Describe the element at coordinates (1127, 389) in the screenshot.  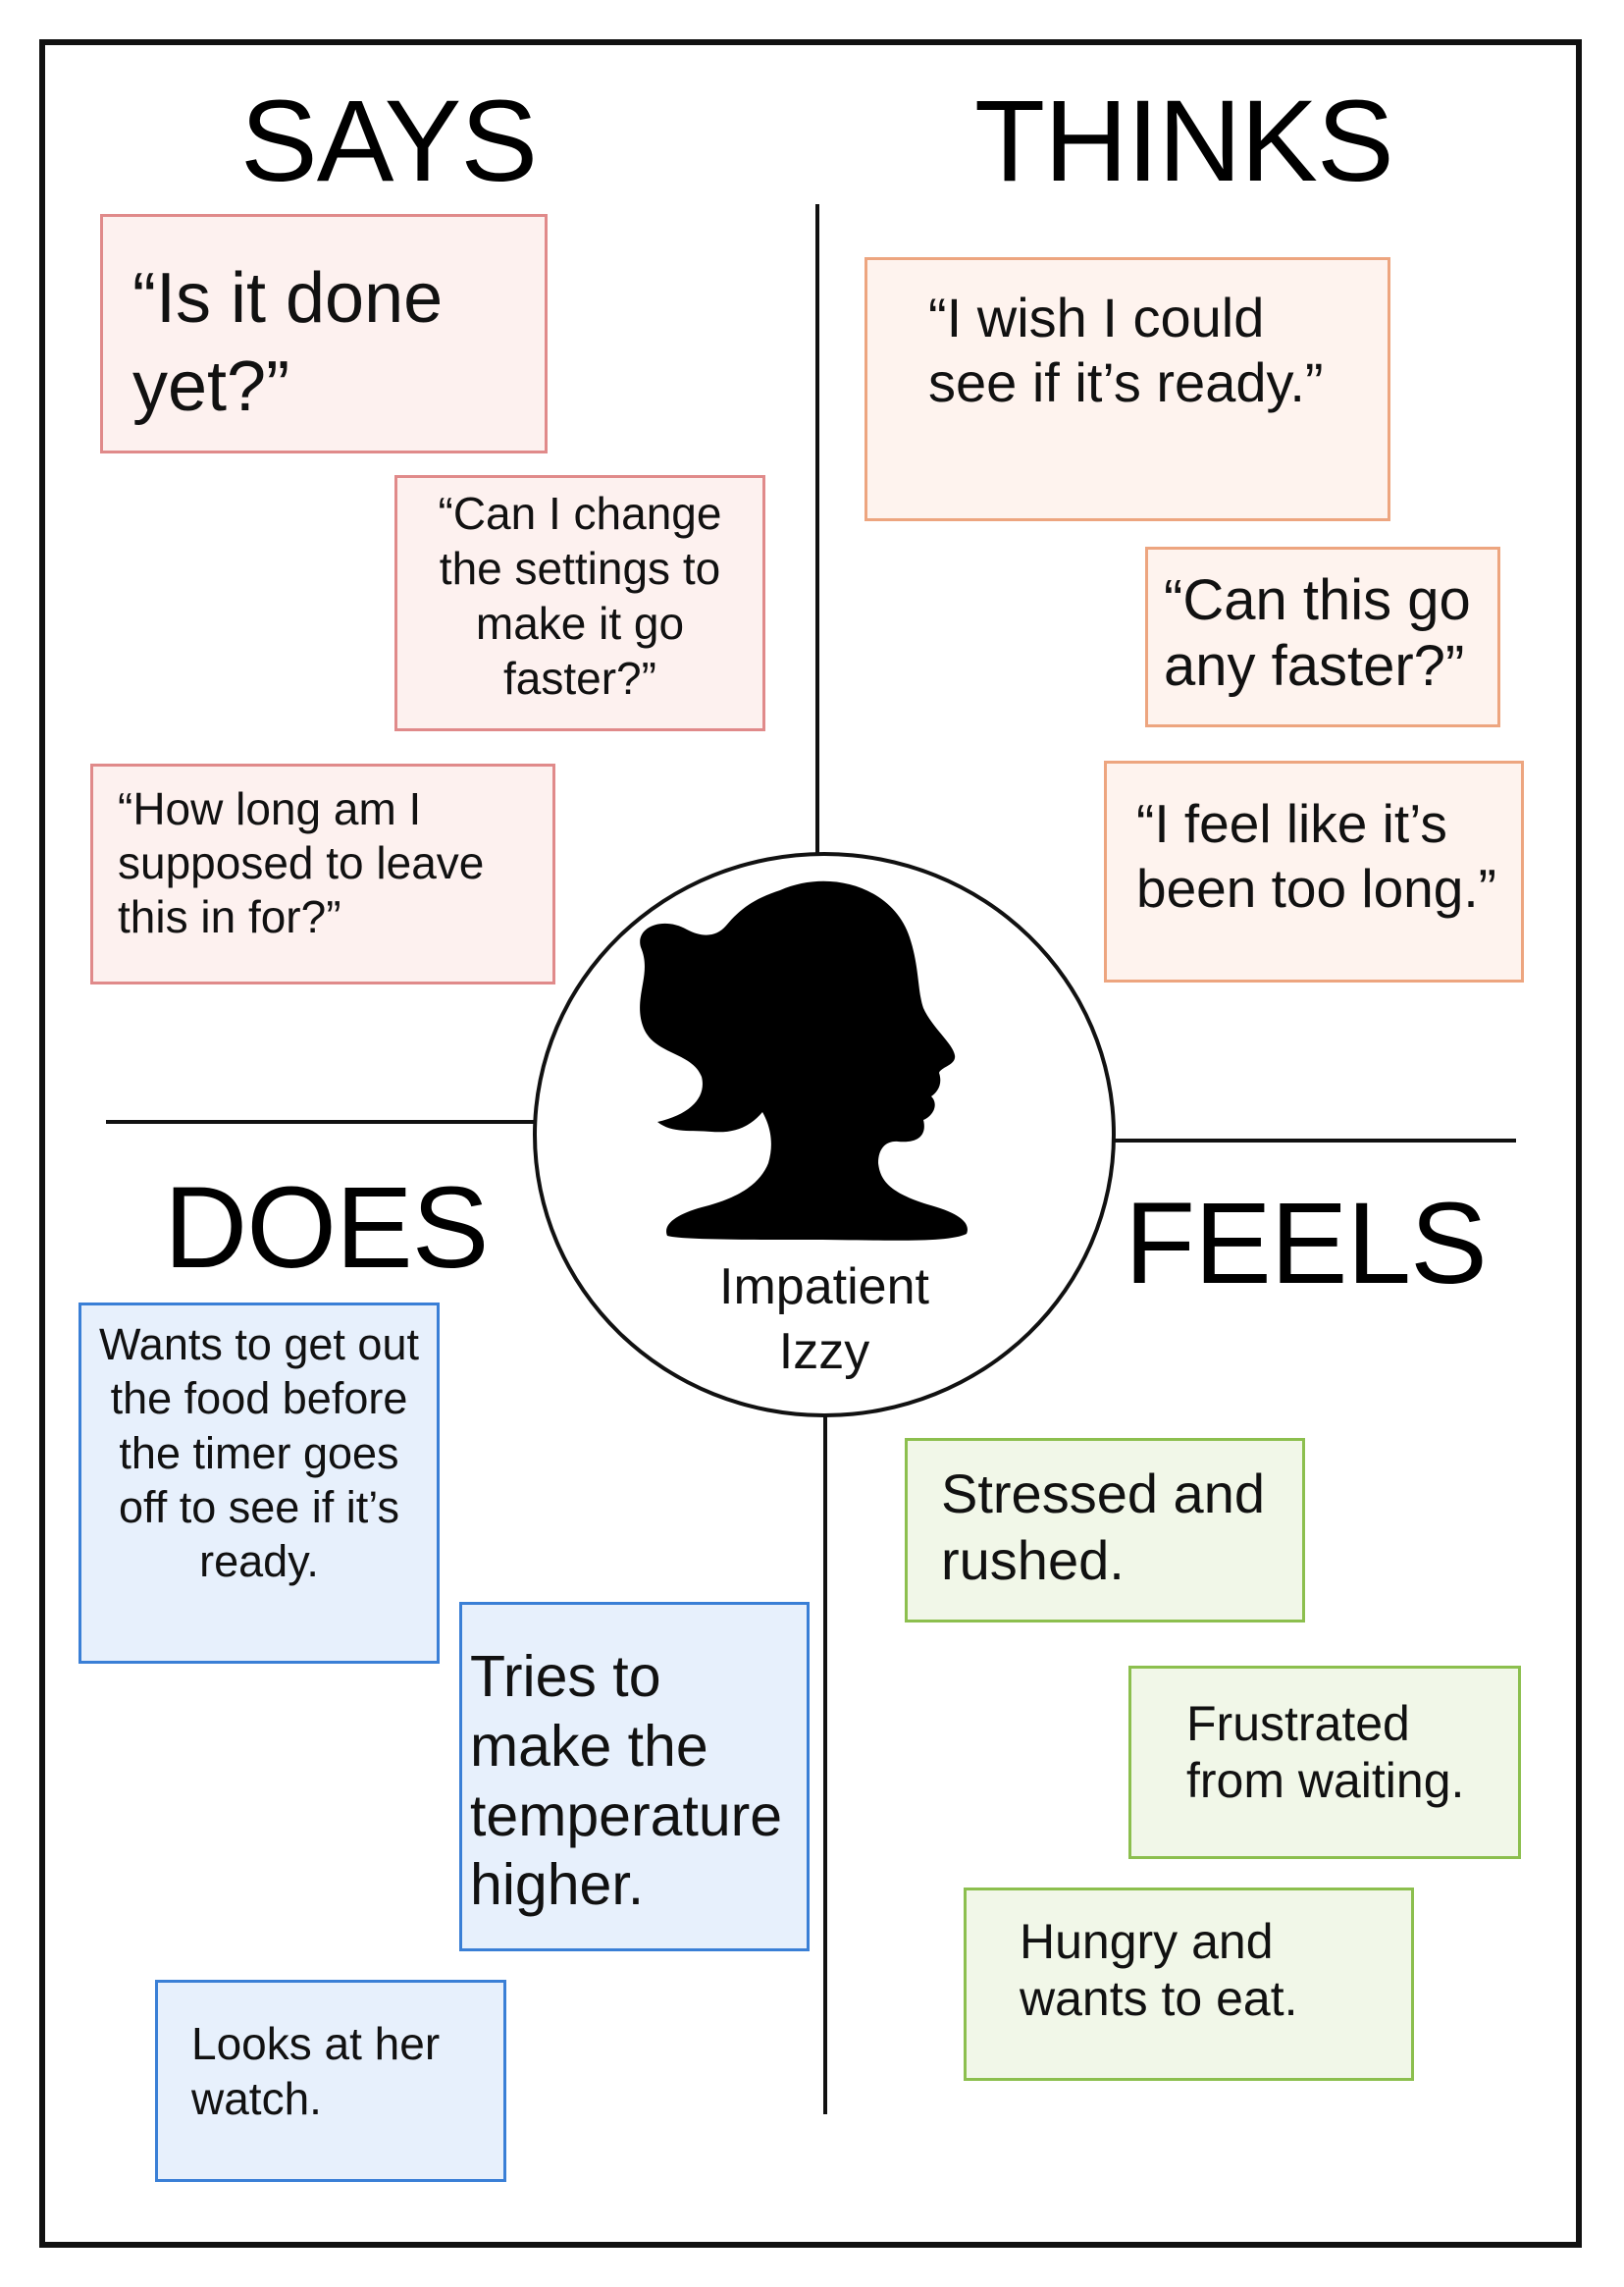
I see `thinks-note-1: “I wish I could see if it’s ready.”` at that location.